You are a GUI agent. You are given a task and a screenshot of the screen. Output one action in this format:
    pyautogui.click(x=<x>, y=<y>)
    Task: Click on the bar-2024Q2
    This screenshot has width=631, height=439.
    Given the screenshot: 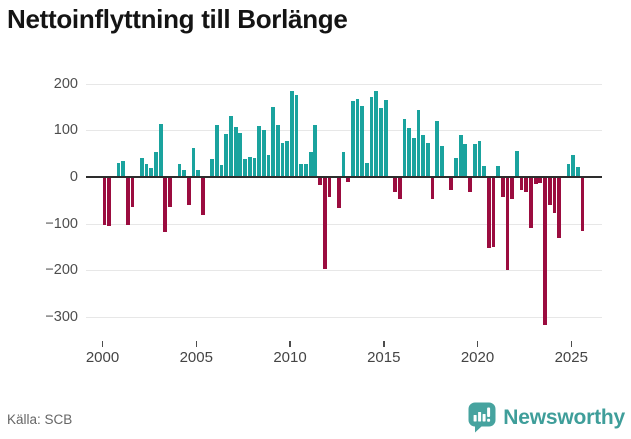 What is the action you would take?
    pyautogui.click(x=559, y=208)
    